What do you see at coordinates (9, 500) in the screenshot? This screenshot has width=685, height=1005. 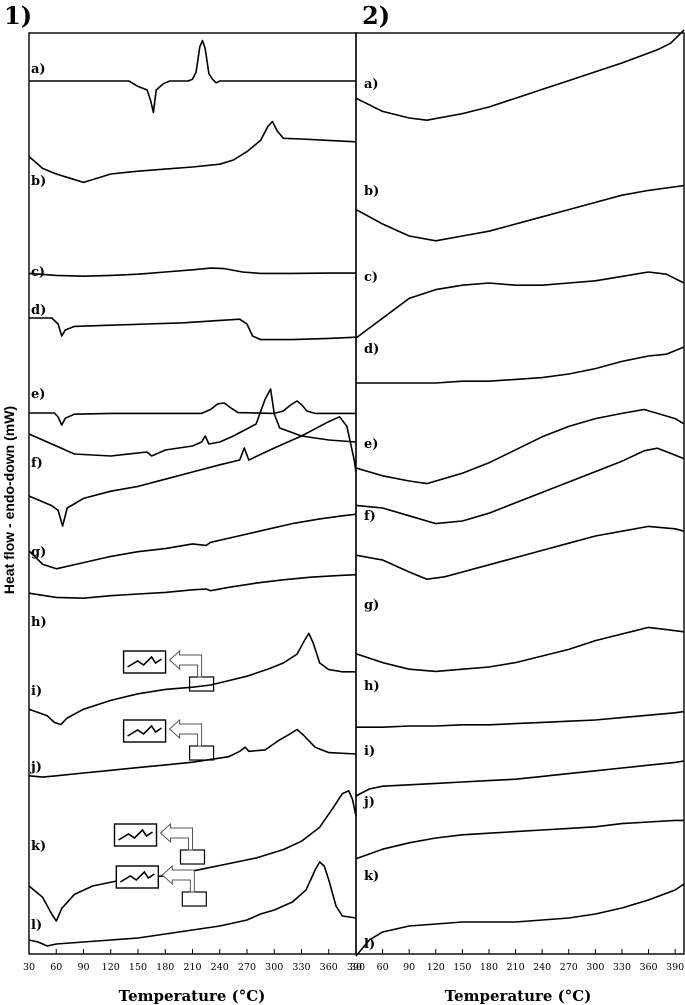 I see `y-axis-label: Heat flow - endo-down (mW)` at bounding box center [9, 500].